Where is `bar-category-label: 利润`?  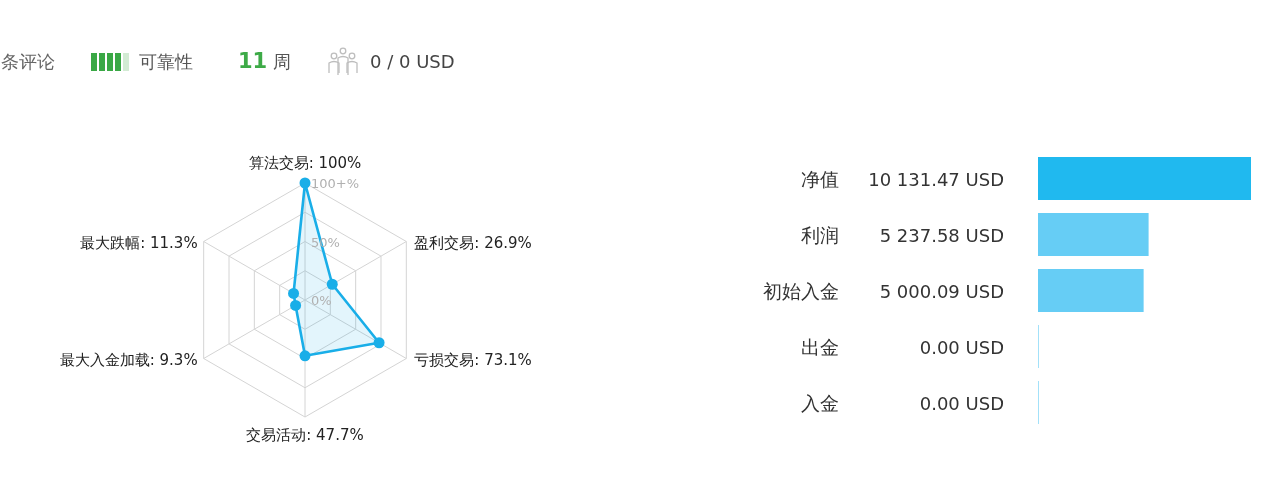
bar-category-label: 利润 is located at coordinates (820, 234).